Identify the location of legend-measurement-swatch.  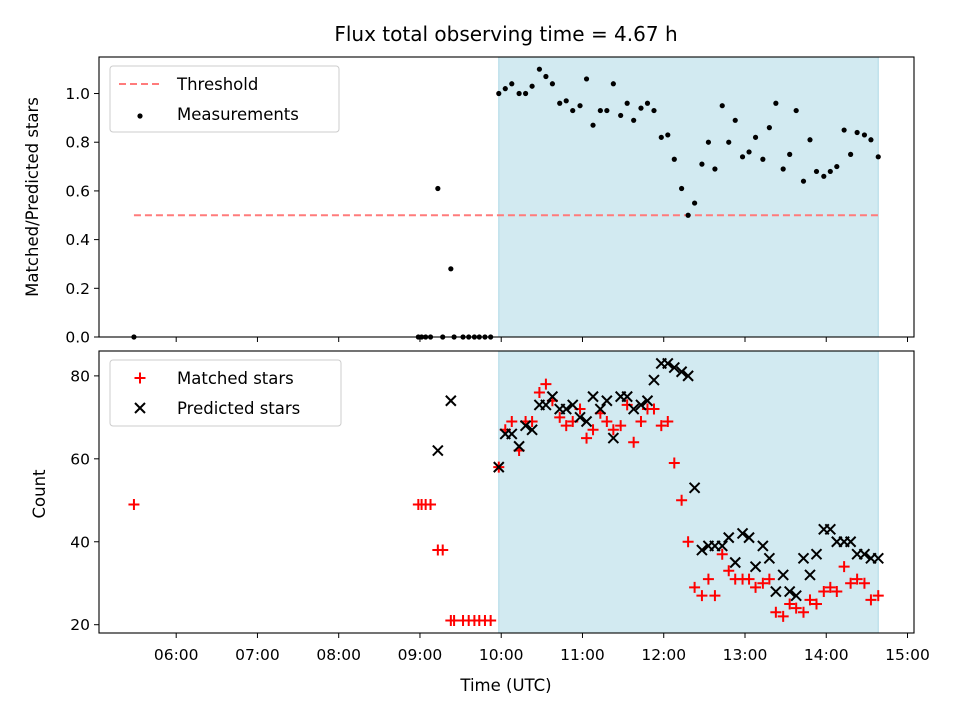
(140, 116).